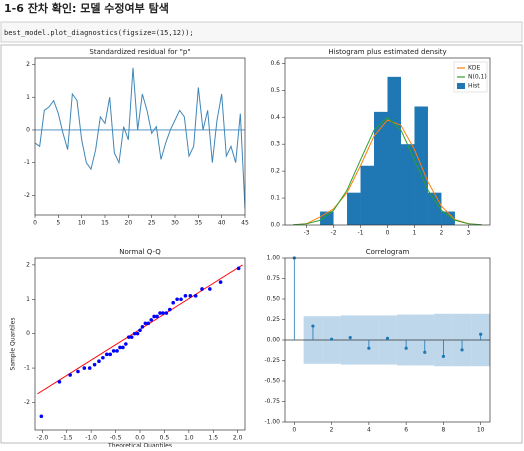 This screenshot has height=451, width=524. Describe the element at coordinates (443, 430) in the screenshot. I see `x-tick-label: 8` at that location.